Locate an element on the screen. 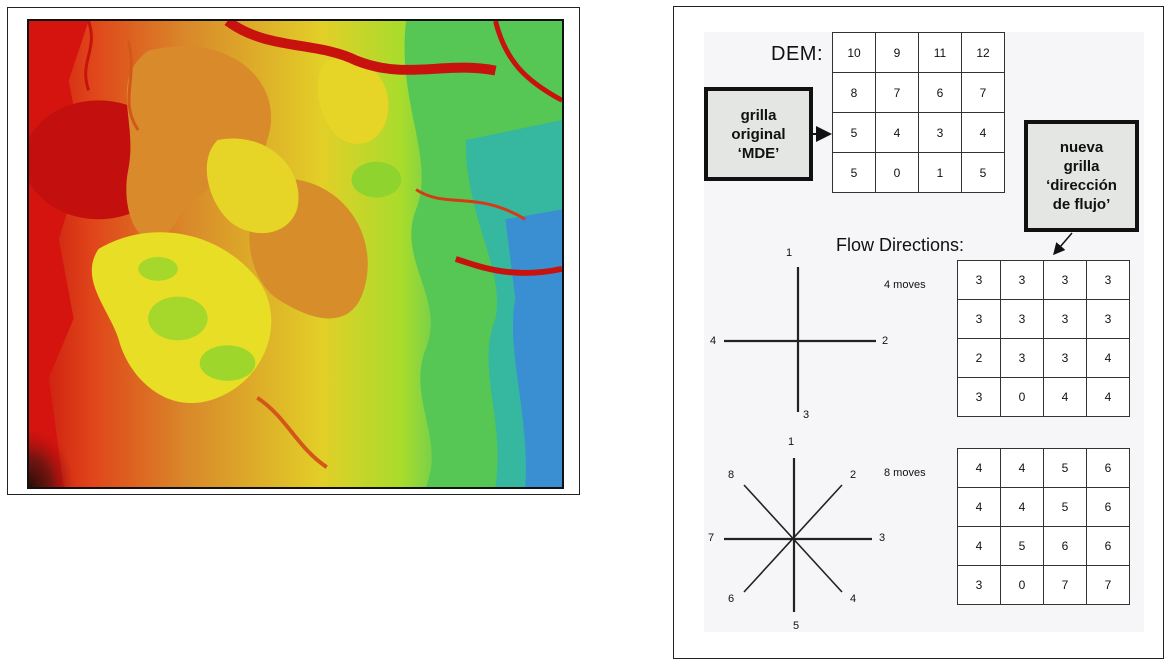 The height and width of the screenshot is (666, 1171). eight-moves-grid: 4 4 5 6 4 4 5 6 4 5 6 6 3 0 7 7 is located at coordinates (1043, 526).